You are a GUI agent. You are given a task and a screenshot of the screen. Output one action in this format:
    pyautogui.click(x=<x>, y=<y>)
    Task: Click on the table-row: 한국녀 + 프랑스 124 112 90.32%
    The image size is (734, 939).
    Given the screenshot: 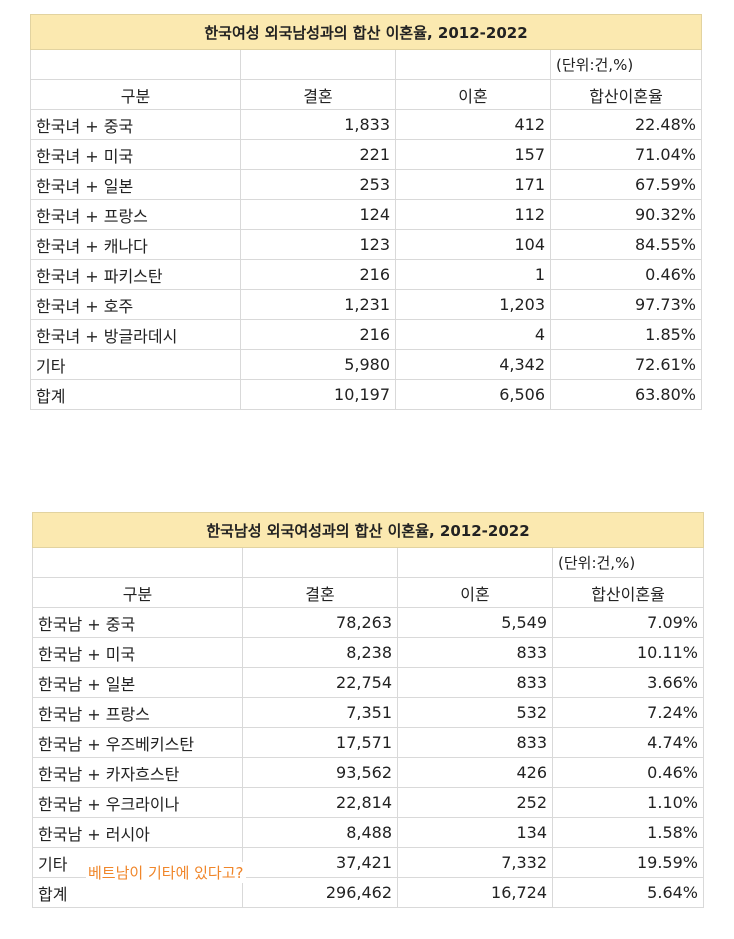 What is the action you would take?
    pyautogui.click(x=366, y=214)
    